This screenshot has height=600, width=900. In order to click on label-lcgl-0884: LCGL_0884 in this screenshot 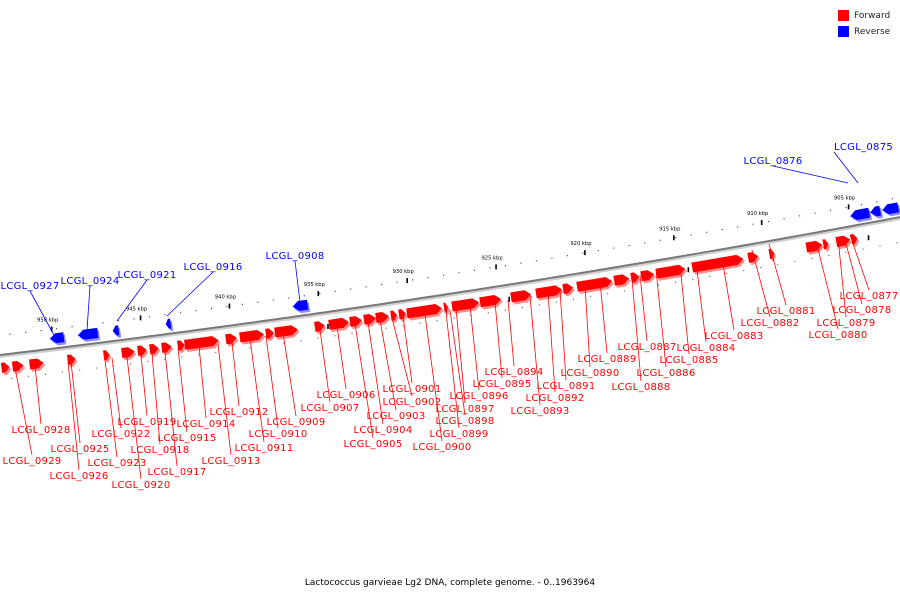, I will do `click(705, 348)`.